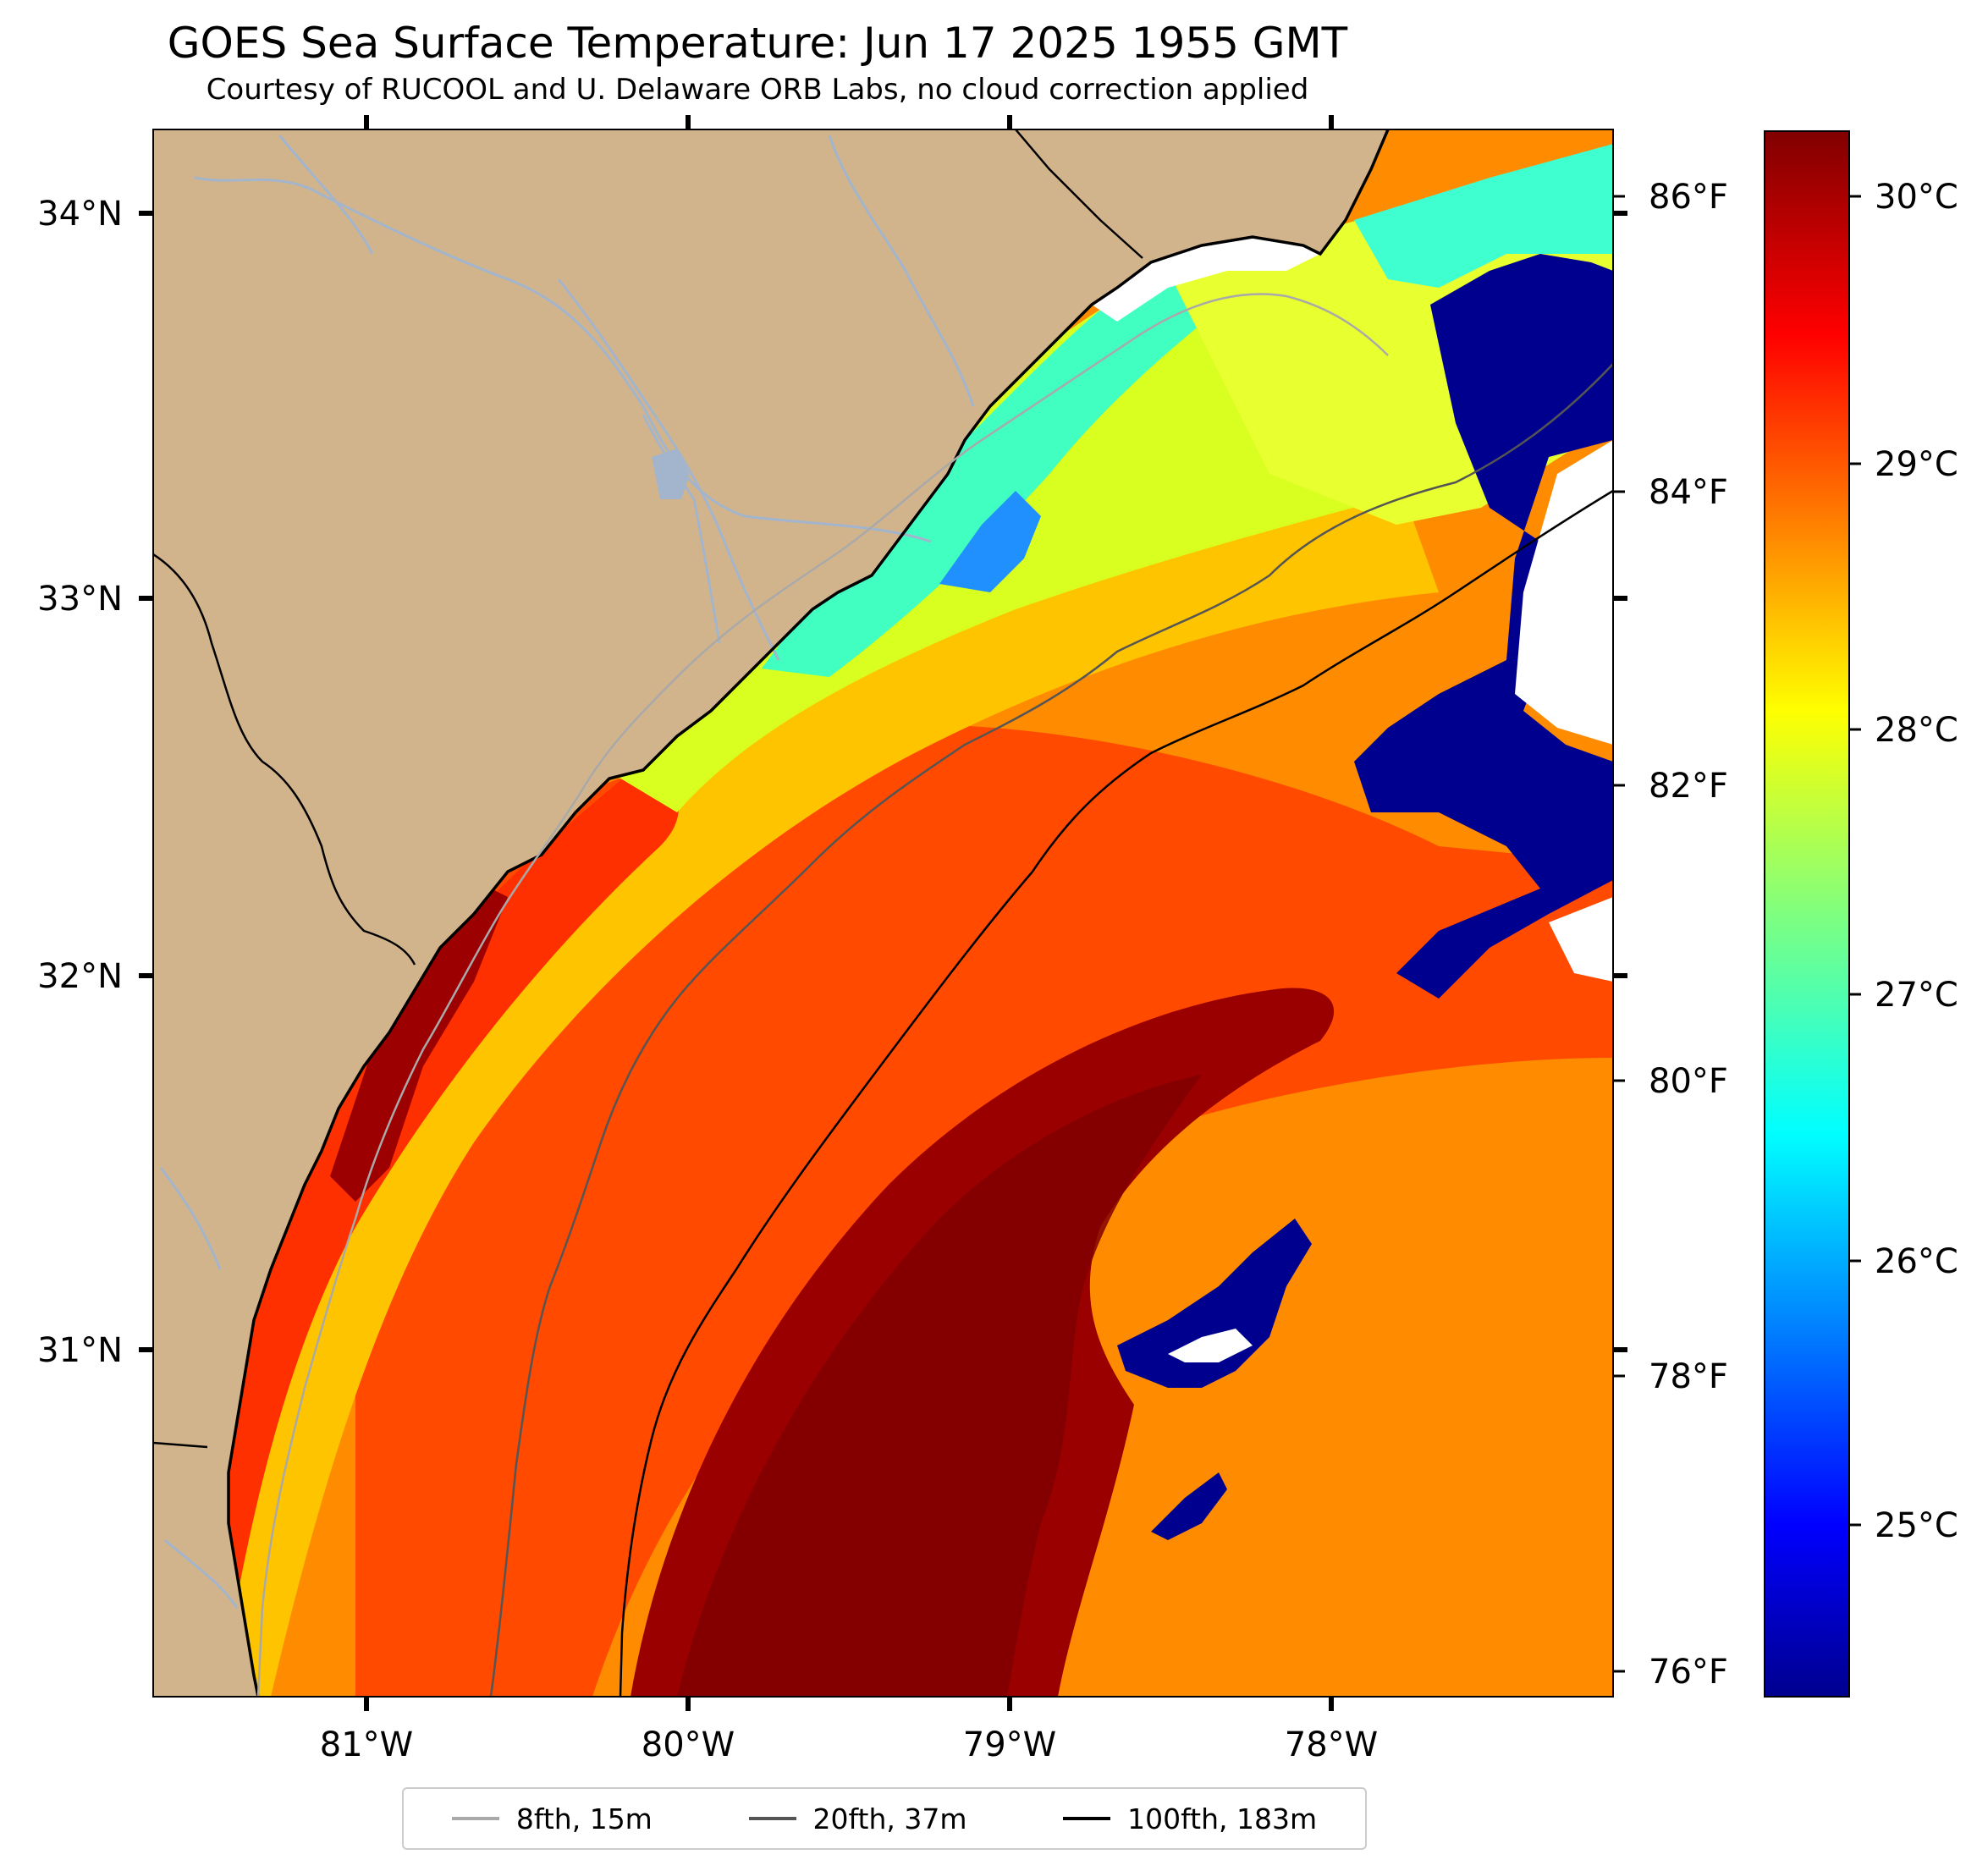 The height and width of the screenshot is (1871, 1988). What do you see at coordinates (1206, 280) in the screenshot?
I see `coastal-gap` at bounding box center [1206, 280].